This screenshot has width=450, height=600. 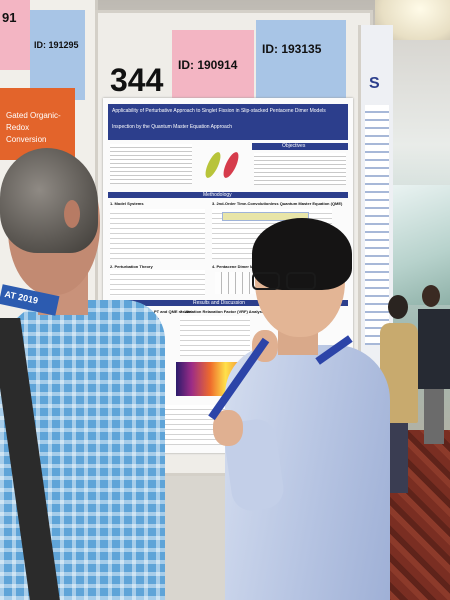 What do you see at coordinates (431, 296) in the screenshot?
I see `man-head` at bounding box center [431, 296].